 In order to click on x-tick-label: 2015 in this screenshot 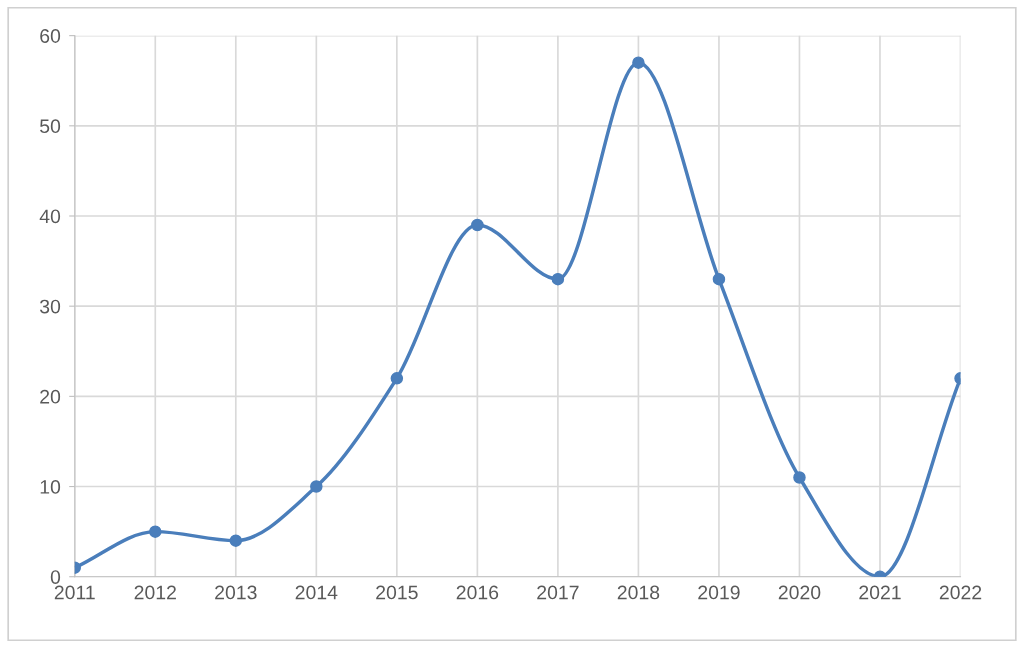, I will do `click(397, 592)`.